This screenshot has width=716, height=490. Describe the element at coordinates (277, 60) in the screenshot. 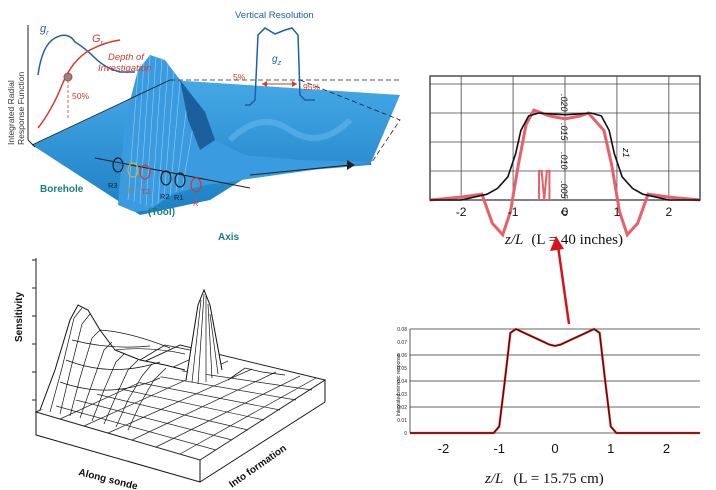

I see `gz-label: gz` at that location.